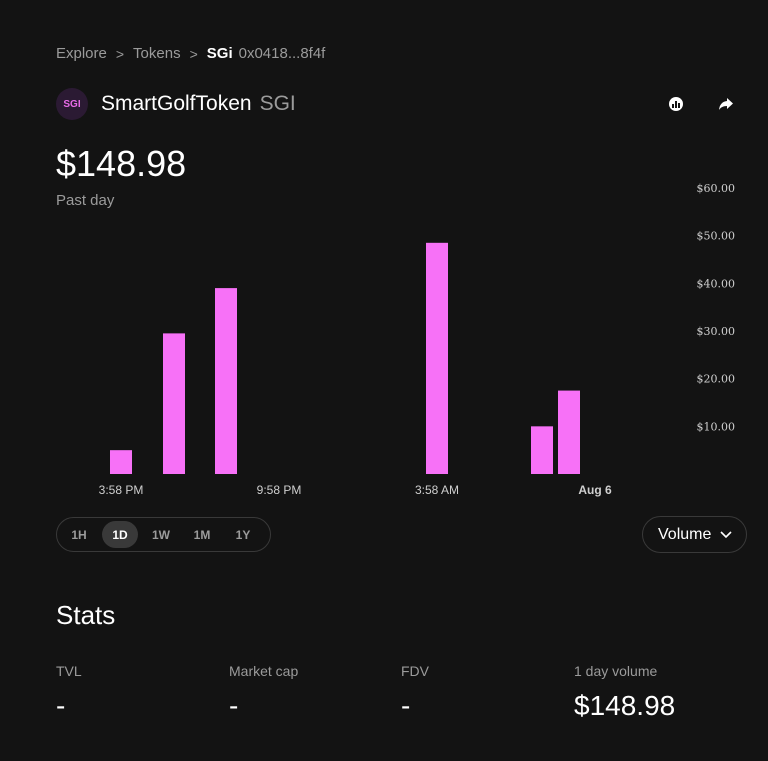  What do you see at coordinates (716, 188) in the screenshot?
I see `y-tick-label: $60.00` at bounding box center [716, 188].